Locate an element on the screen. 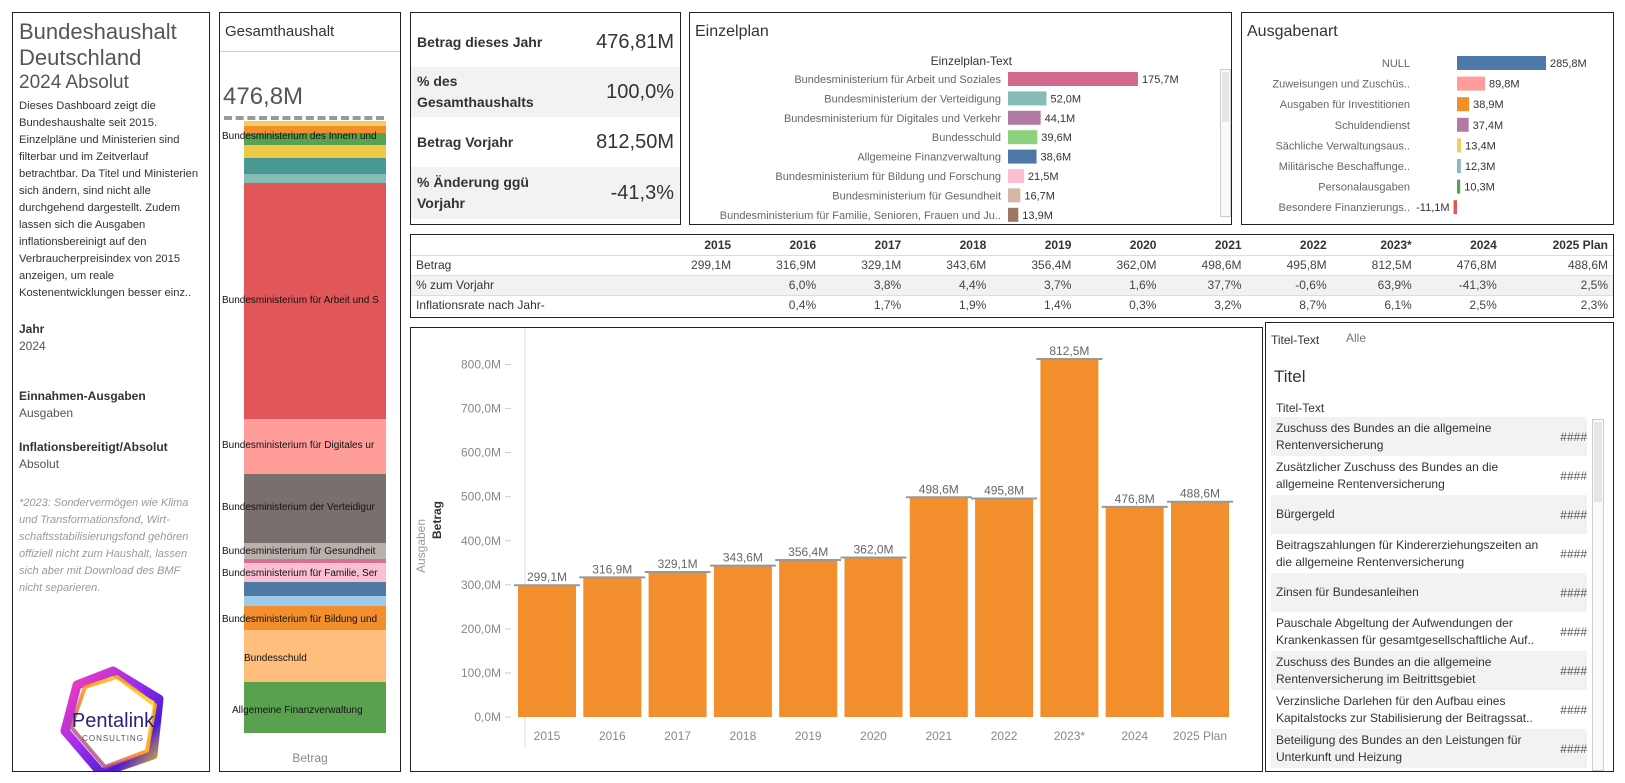 Image resolution: width=1625 pixels, height=783 pixels. einzelplan-label: Bundesministerium für Gesundheit is located at coordinates (916, 196).